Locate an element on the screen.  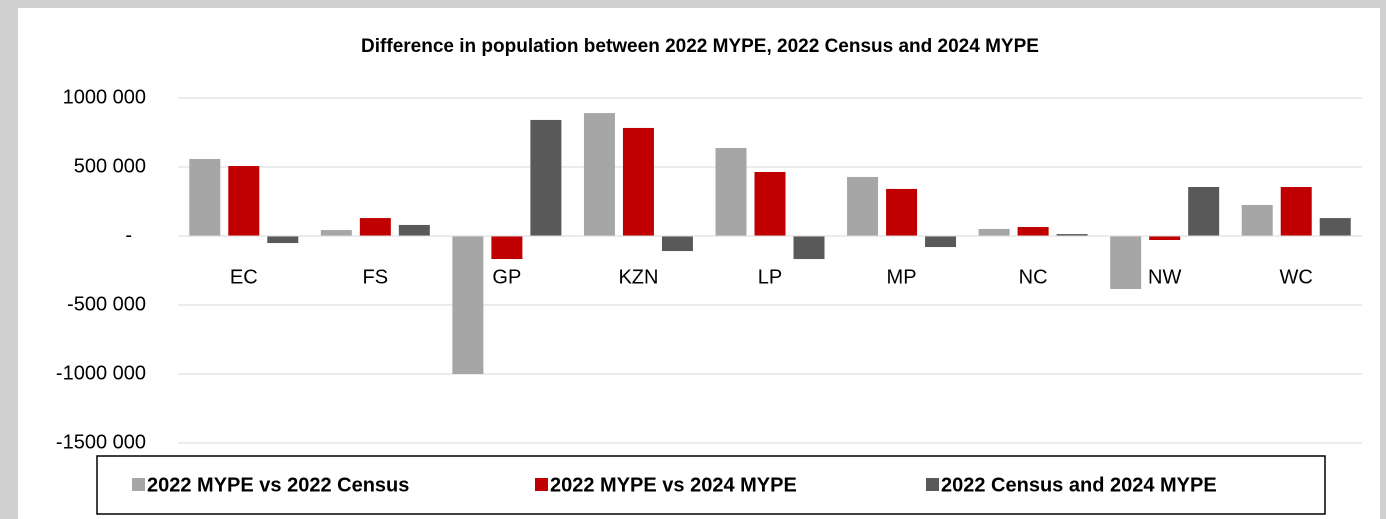
legend-label: 2022 Census and 2024 MYPE is located at coordinates (1079, 485).